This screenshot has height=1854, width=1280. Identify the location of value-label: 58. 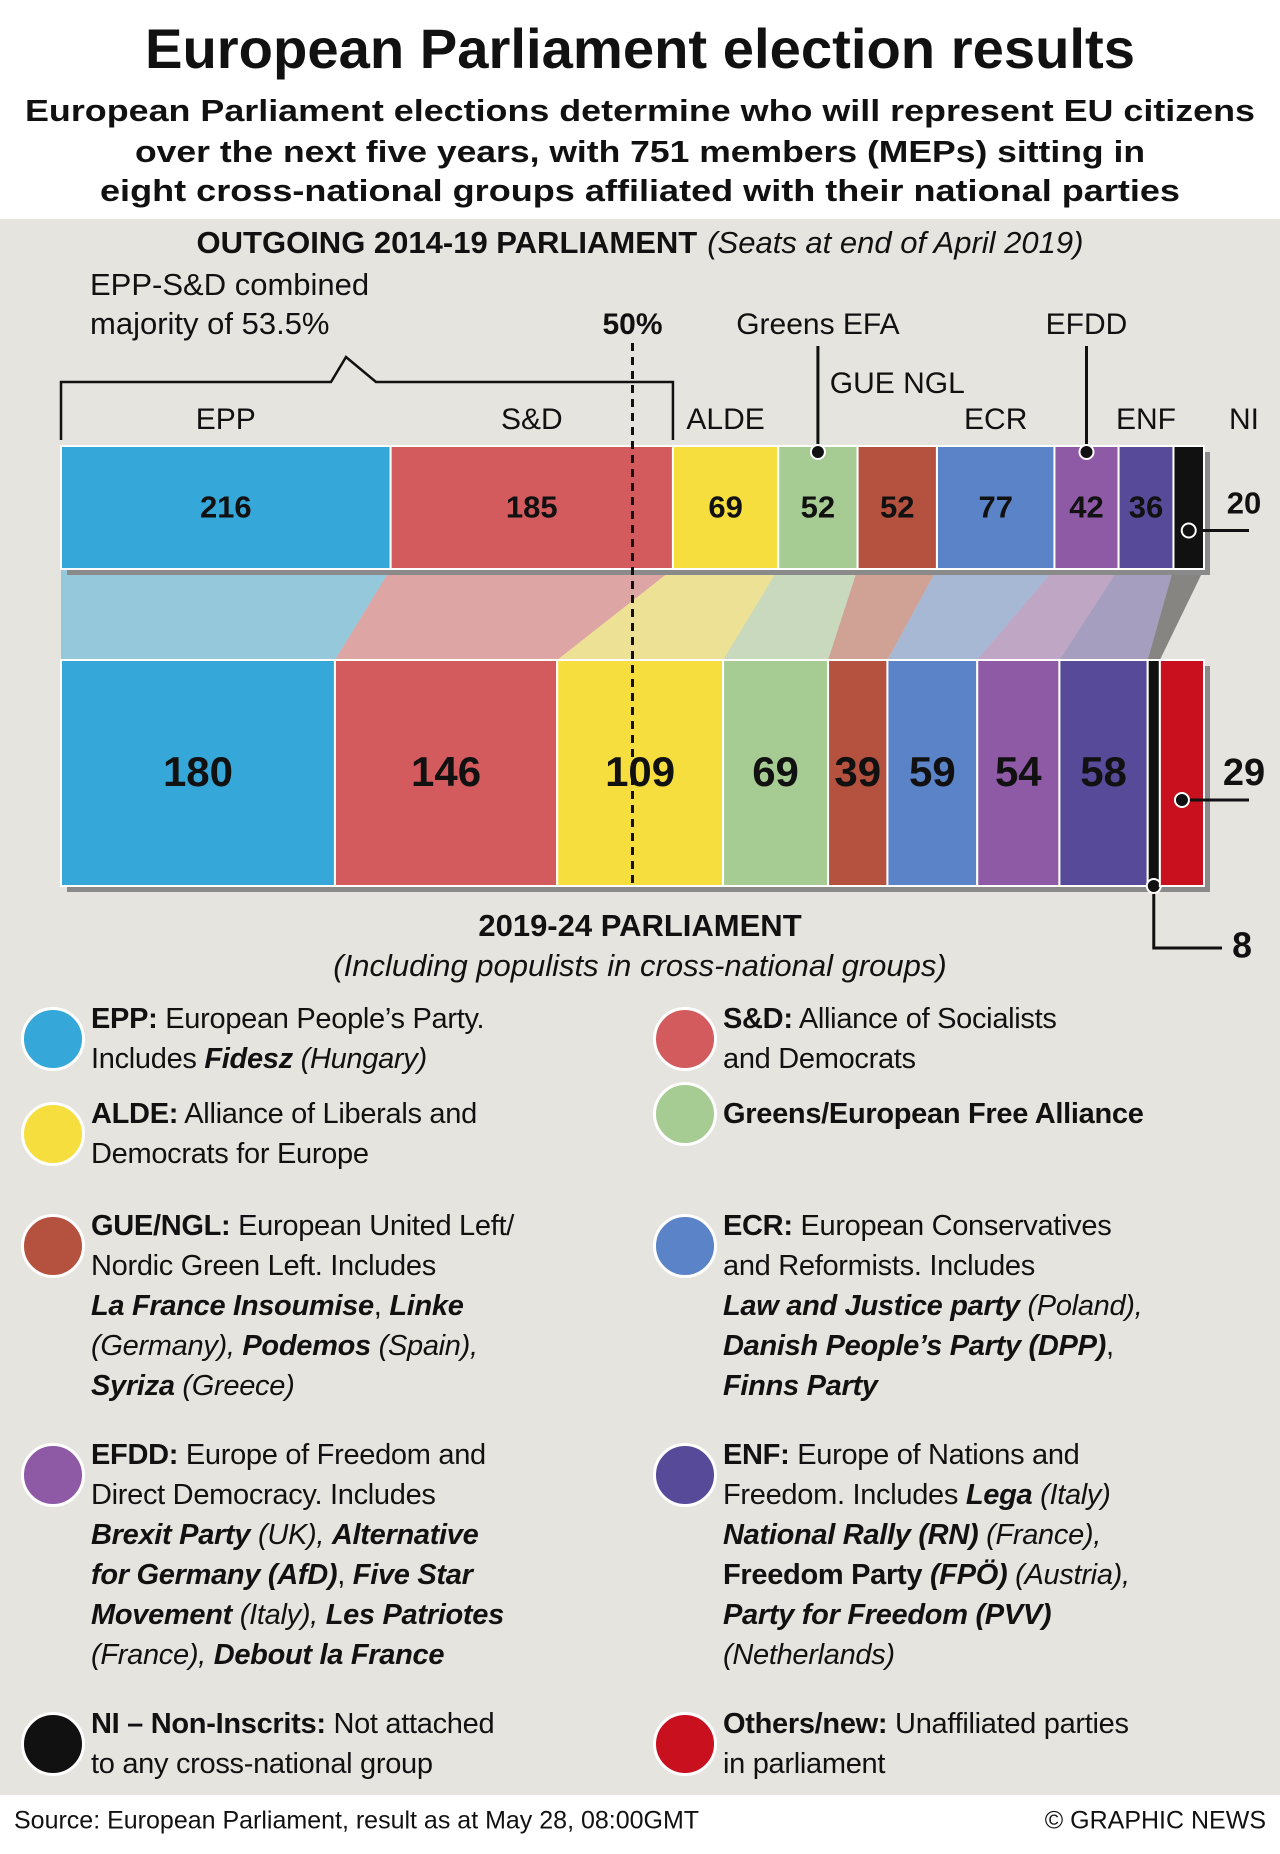
(1103, 771).